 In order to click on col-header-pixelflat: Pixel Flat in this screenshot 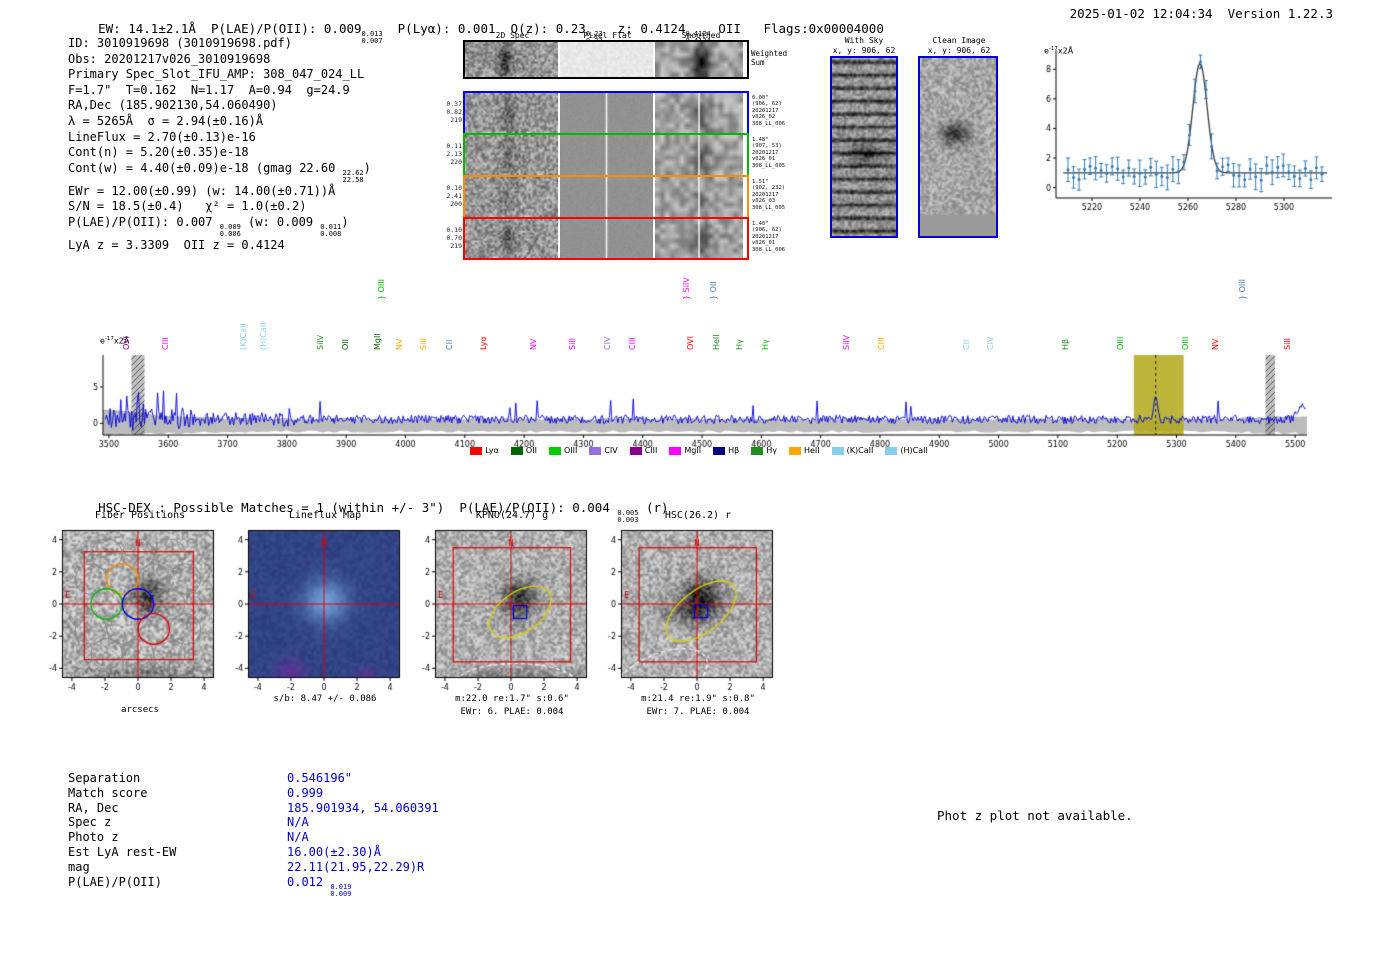, I will do `click(607, 35)`.